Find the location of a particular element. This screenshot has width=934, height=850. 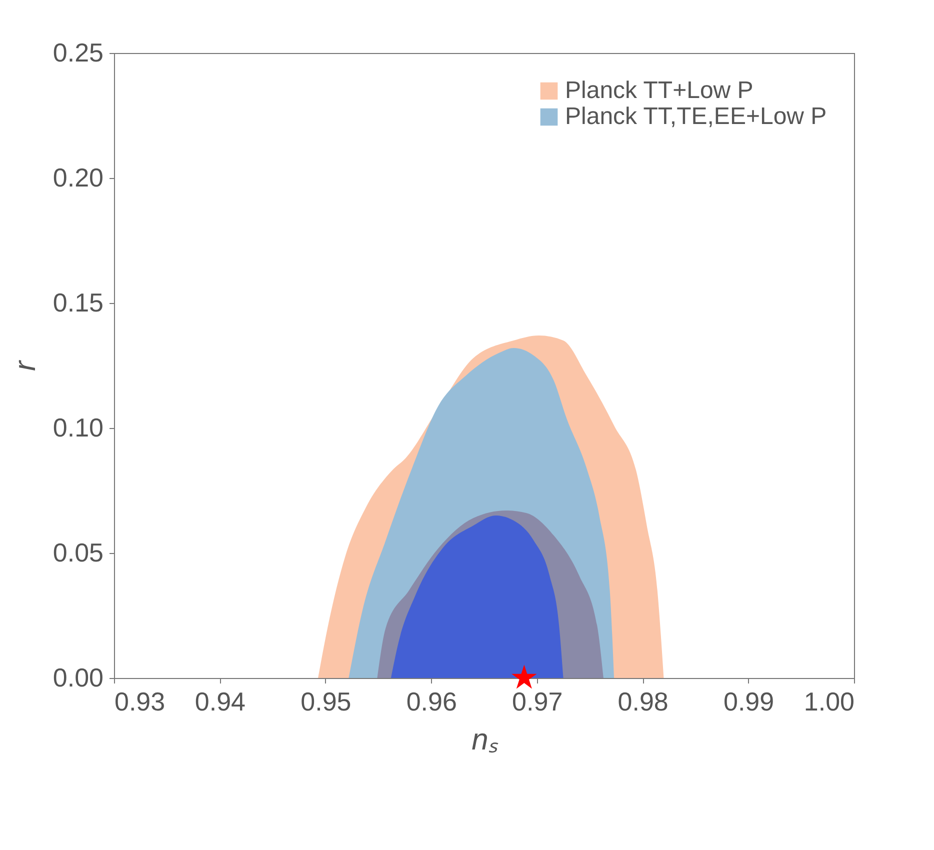

legend-label: Planck TT,TE,EE+Low P is located at coordinates (696, 116).